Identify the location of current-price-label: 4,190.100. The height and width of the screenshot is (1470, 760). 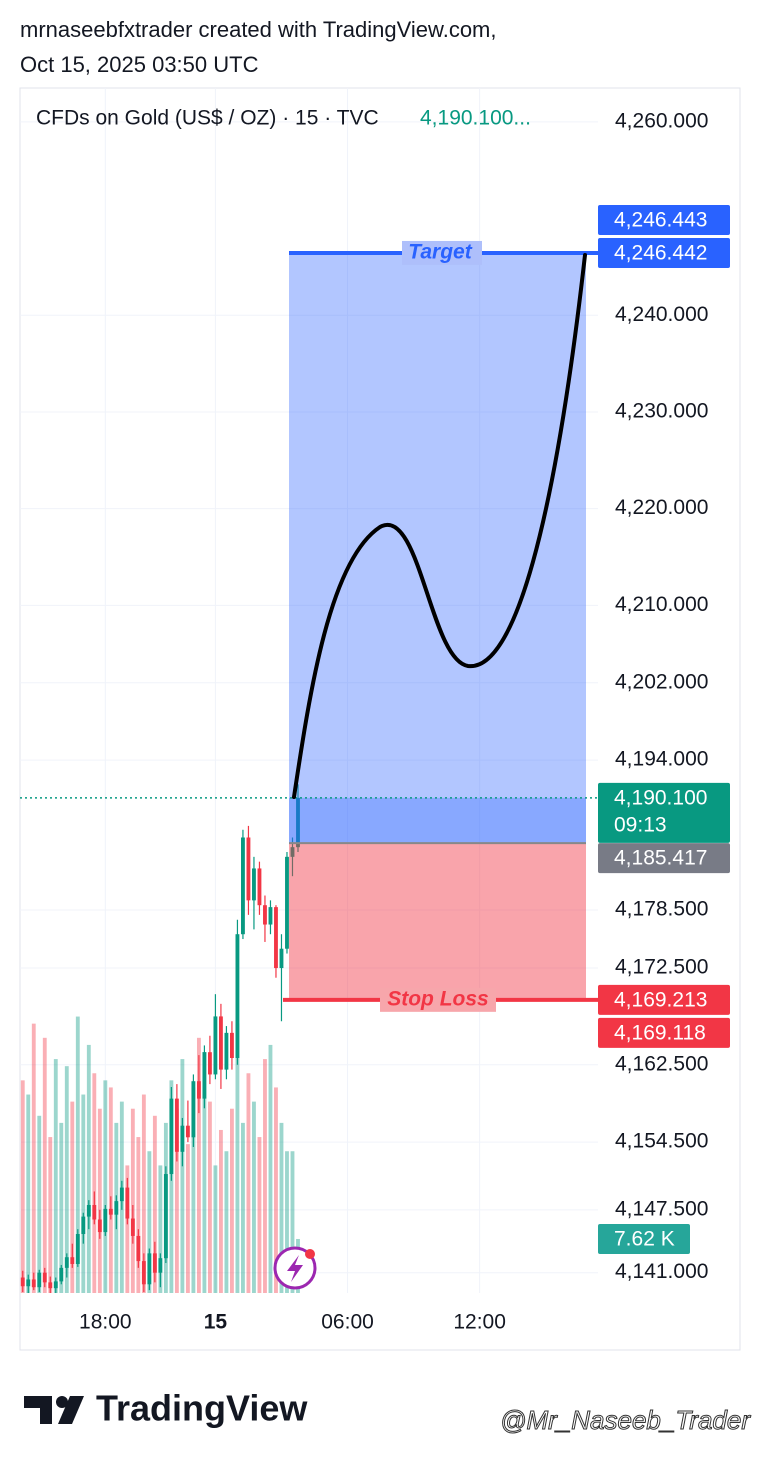
(660, 797).